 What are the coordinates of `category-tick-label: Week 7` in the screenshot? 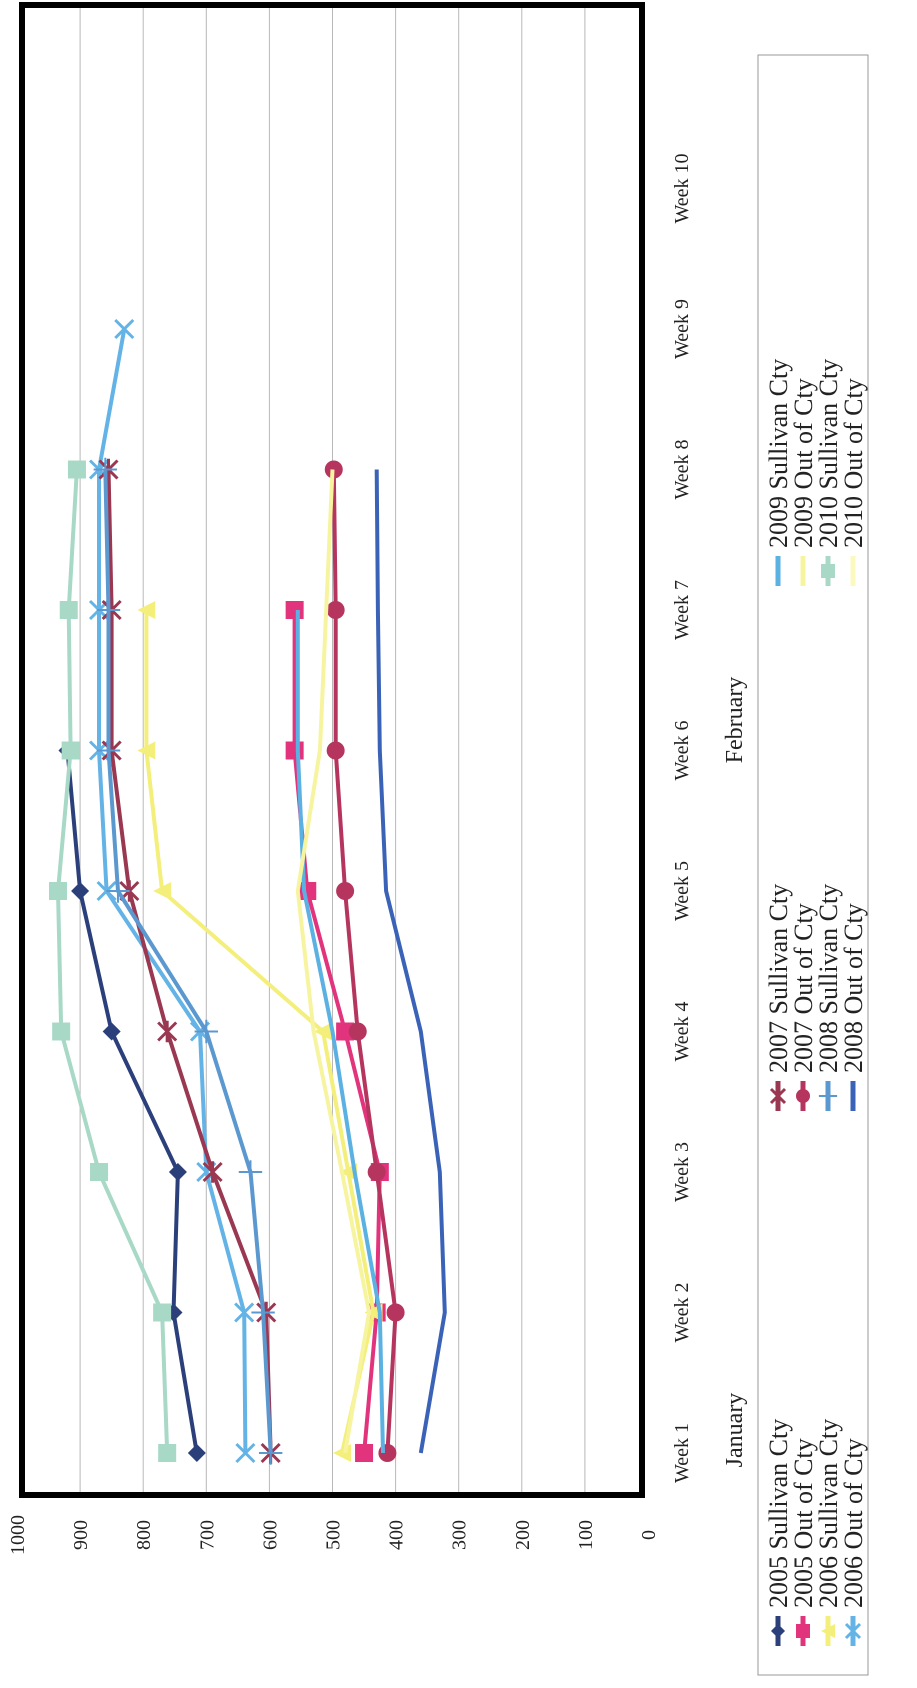 It's located at (682, 610).